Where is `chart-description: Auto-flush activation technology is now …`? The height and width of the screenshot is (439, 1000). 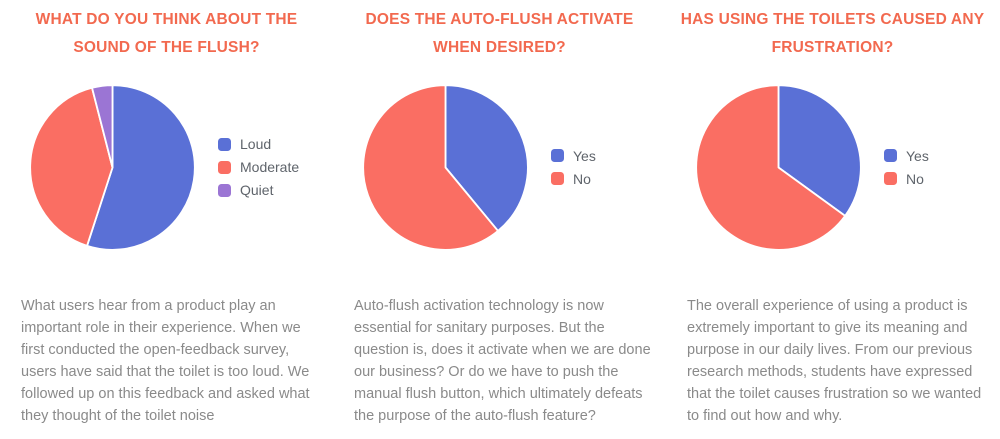
chart-description: Auto-flush activation technology is now … is located at coordinates (502, 361).